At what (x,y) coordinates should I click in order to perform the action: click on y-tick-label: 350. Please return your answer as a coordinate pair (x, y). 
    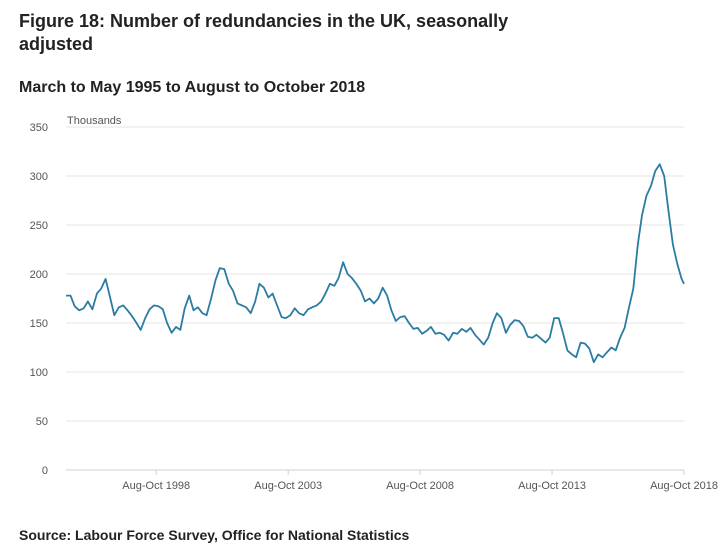
    Looking at the image, I should click on (39, 128).